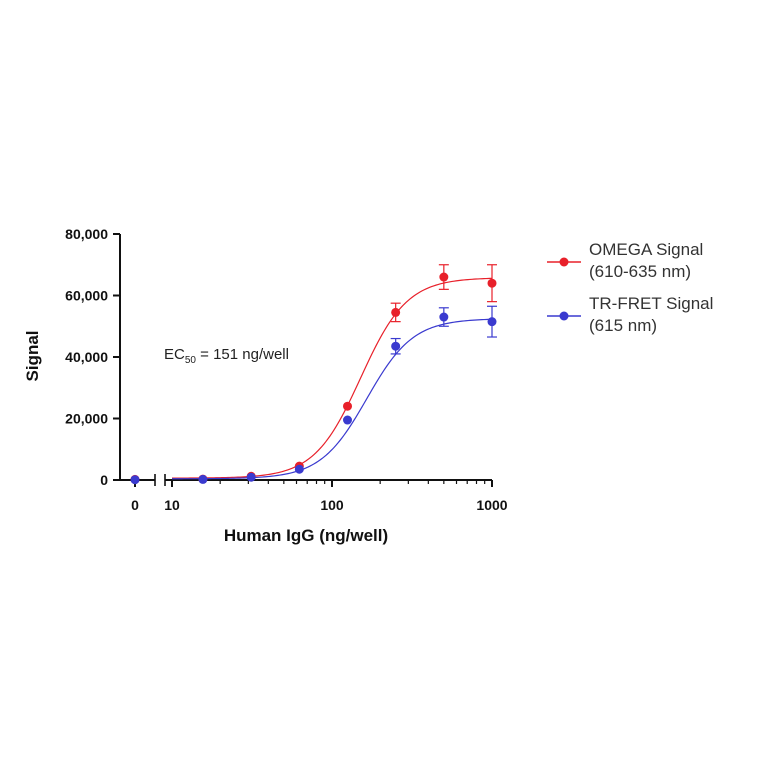  What do you see at coordinates (86, 234) in the screenshot?
I see `y-tick-label: 80,000` at bounding box center [86, 234].